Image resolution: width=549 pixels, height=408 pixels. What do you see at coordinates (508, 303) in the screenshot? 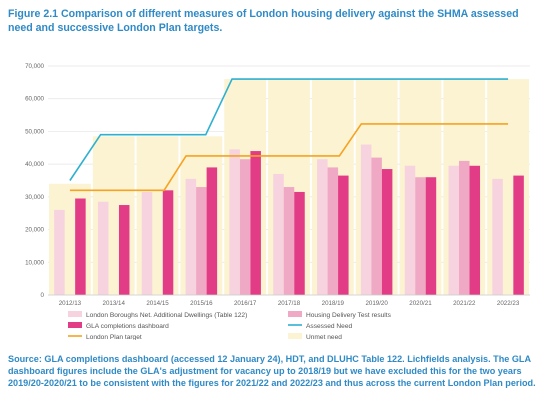
I see `x-tick-label-2022-23: 2022/23` at bounding box center [508, 303].